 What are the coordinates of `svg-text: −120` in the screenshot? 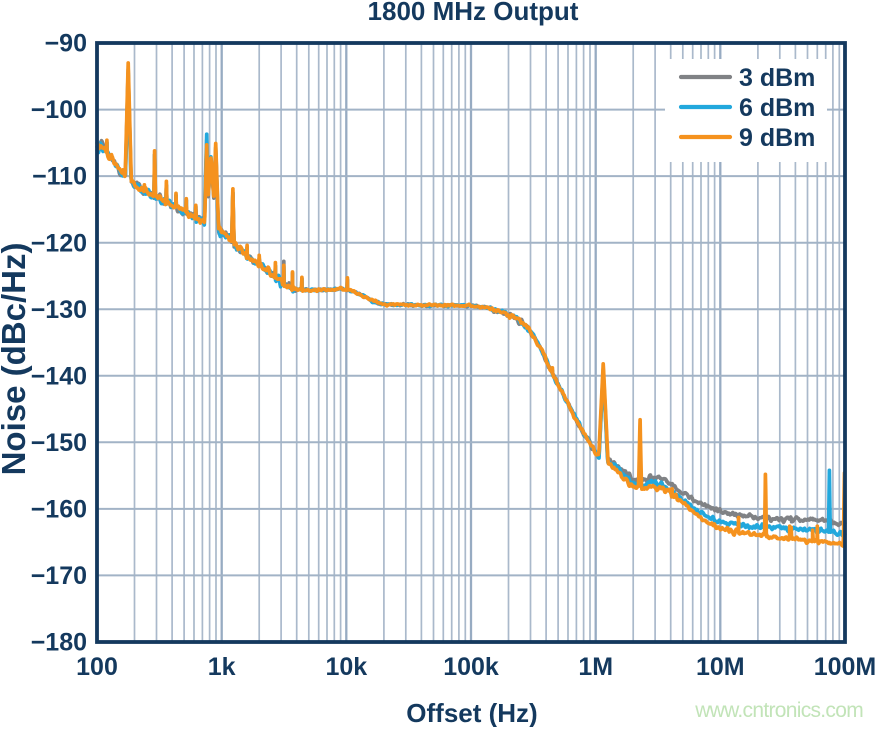 It's located at (59, 243).